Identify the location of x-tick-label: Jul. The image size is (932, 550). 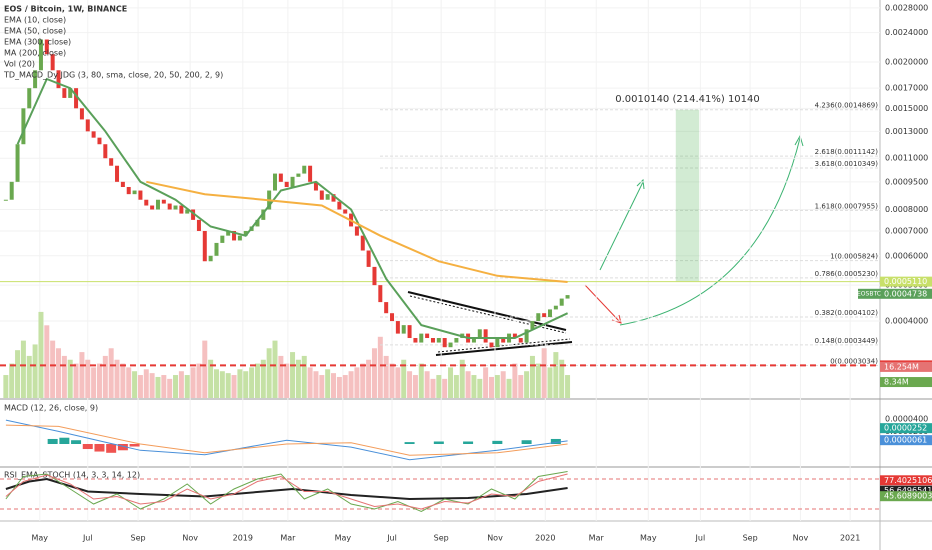
(700, 538).